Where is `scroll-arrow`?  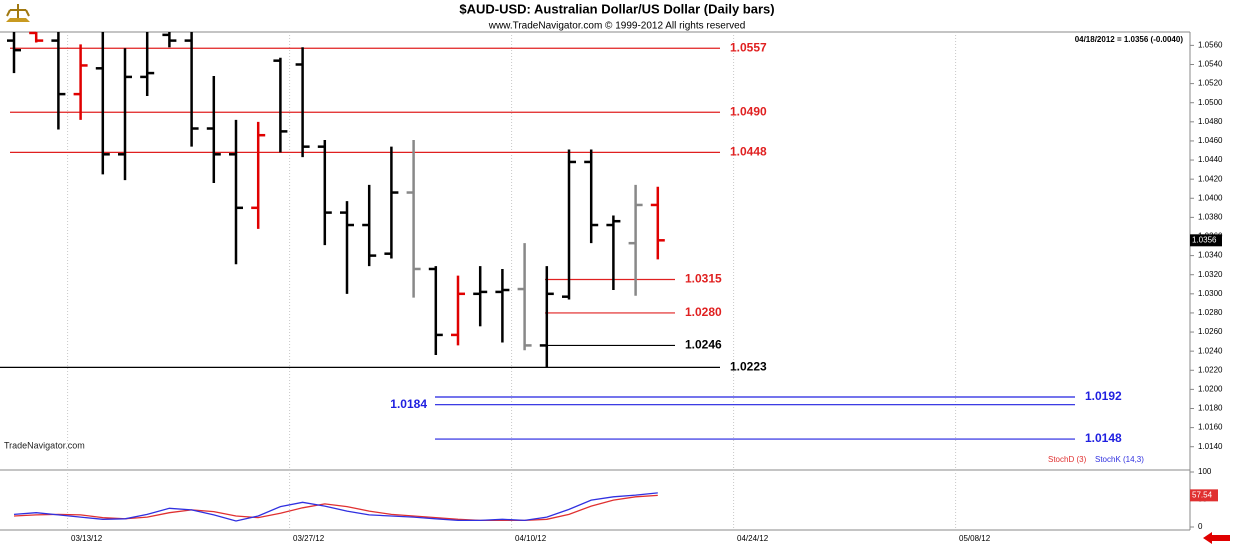 scroll-arrow is located at coordinates (1216, 538).